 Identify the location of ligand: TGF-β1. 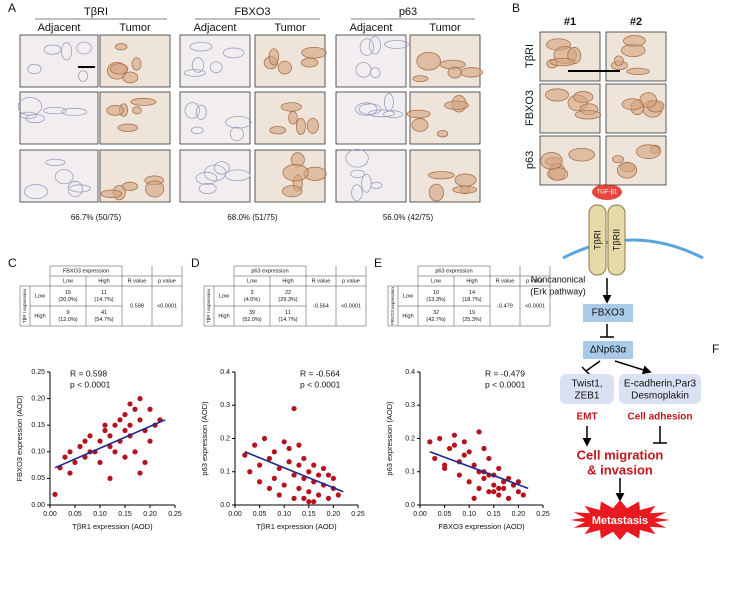
(607, 193).